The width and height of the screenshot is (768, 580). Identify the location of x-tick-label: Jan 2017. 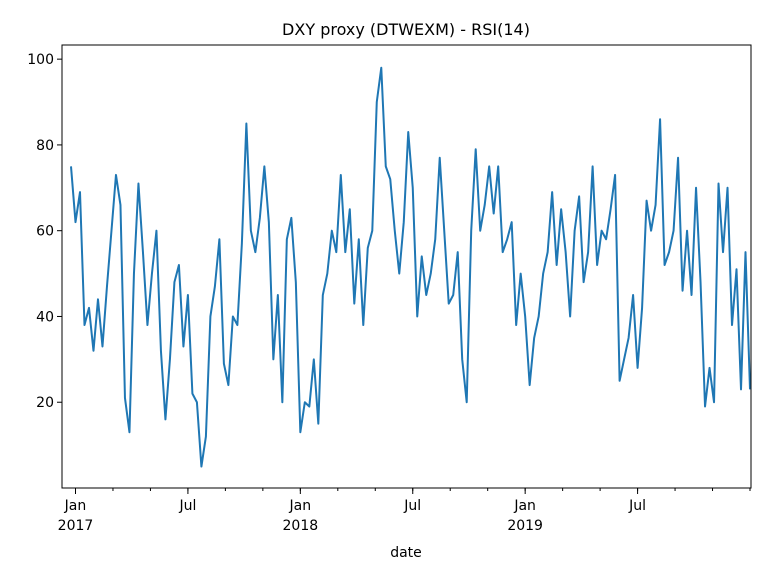
(75, 516).